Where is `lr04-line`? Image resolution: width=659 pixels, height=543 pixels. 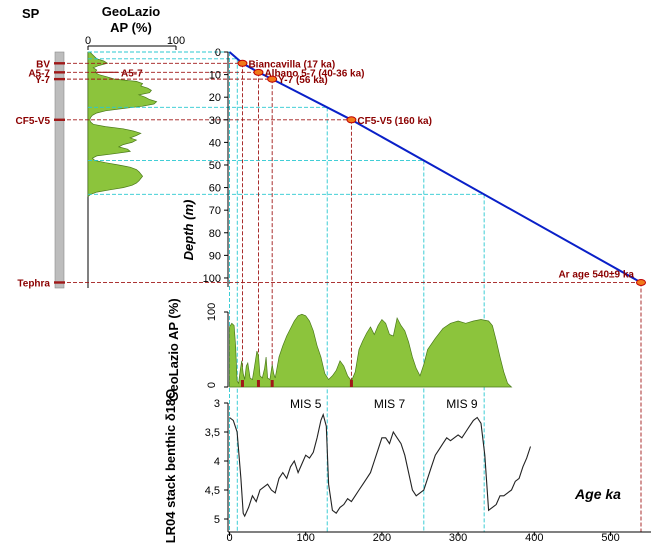
lr04-line is located at coordinates (380, 465).